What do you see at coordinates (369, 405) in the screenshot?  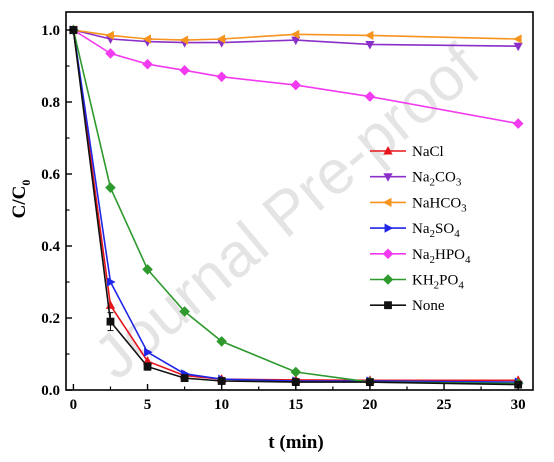 I see `x-tick-label: 20` at bounding box center [369, 405].